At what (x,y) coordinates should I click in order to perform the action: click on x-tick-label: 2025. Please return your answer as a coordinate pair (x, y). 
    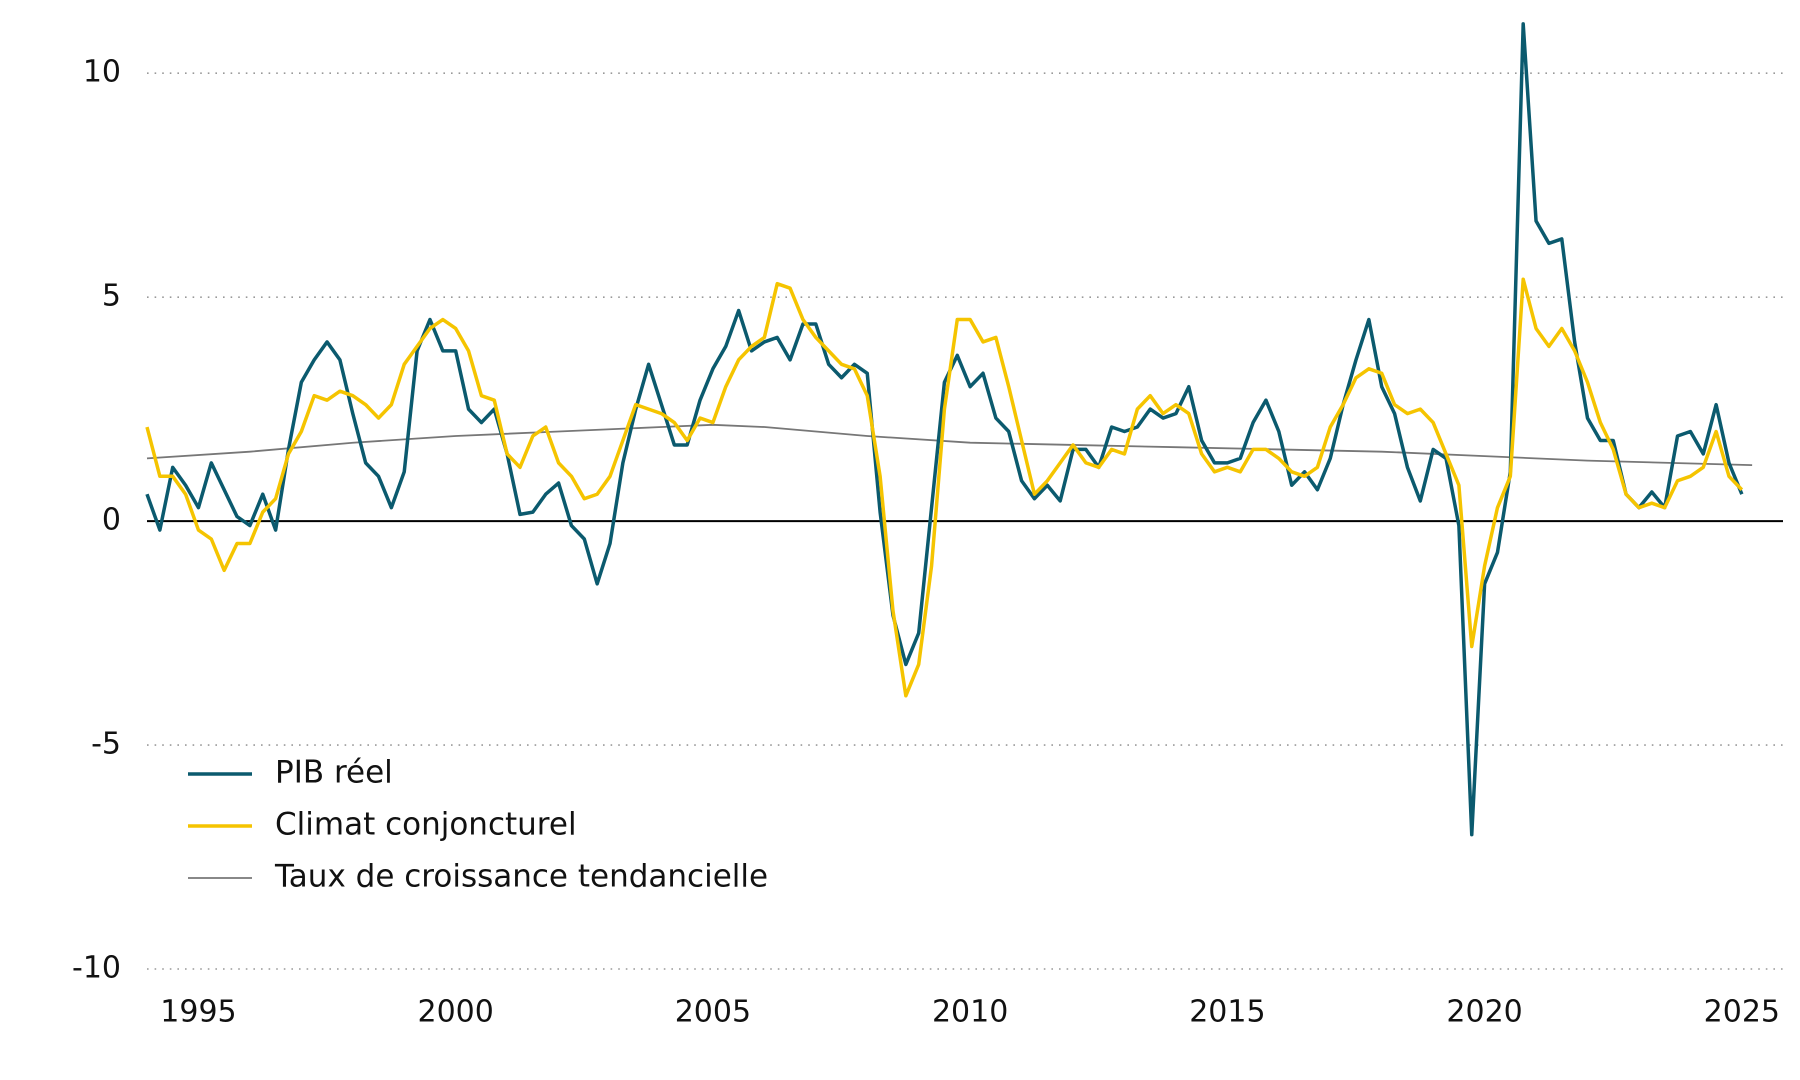
    Looking at the image, I should click on (1742, 1012).